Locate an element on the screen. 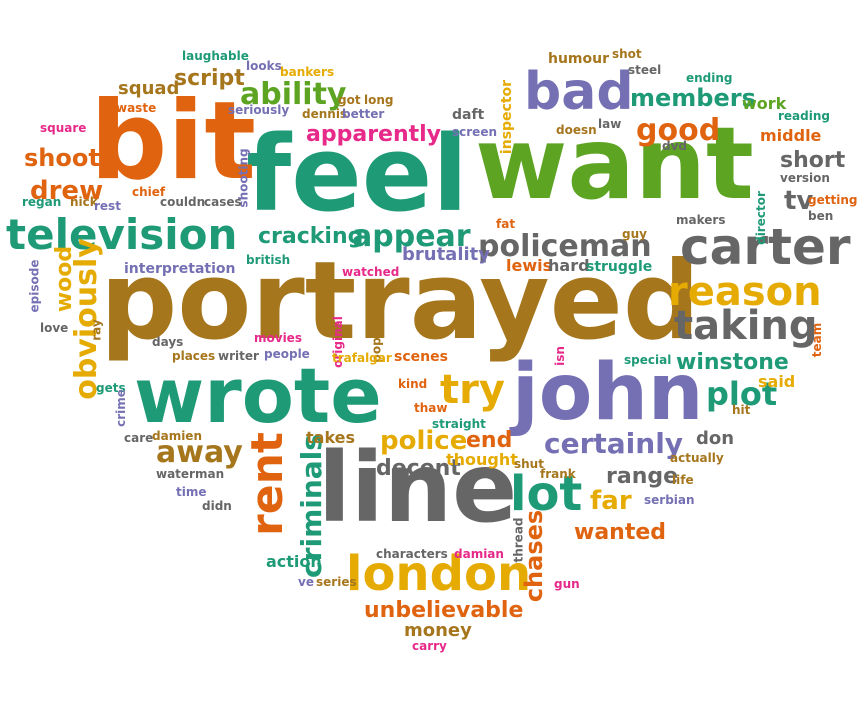  word: range is located at coordinates (642, 476).